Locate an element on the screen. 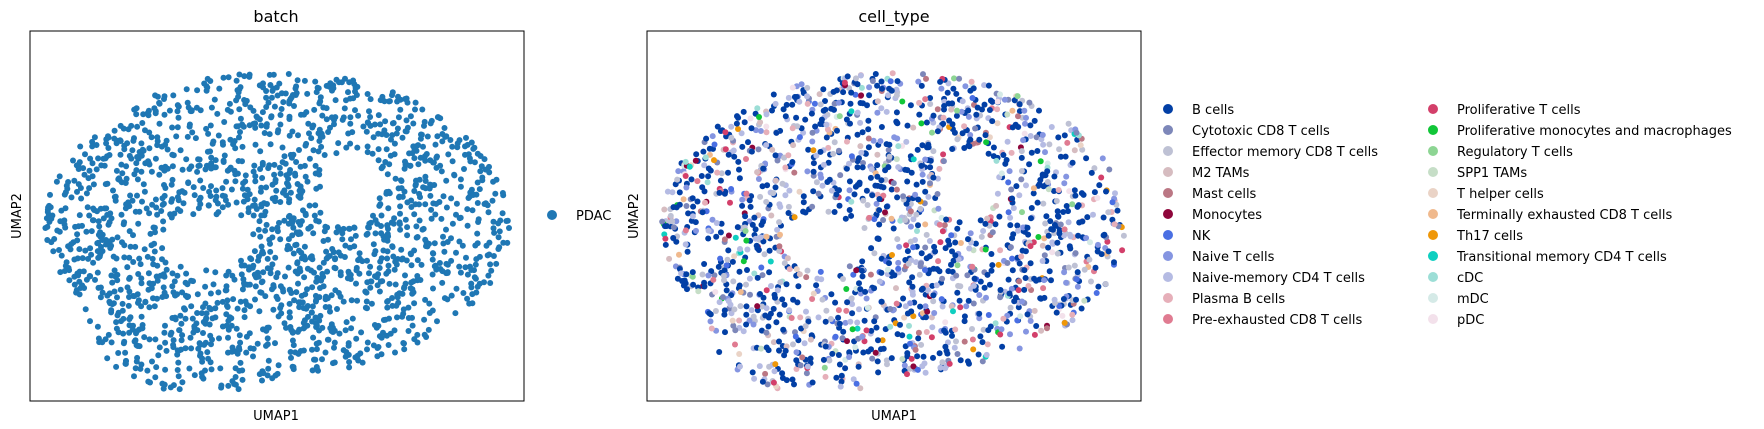 The image size is (1764, 429). cell-type-y-axis-label: UMAP2 is located at coordinates (634, 216).